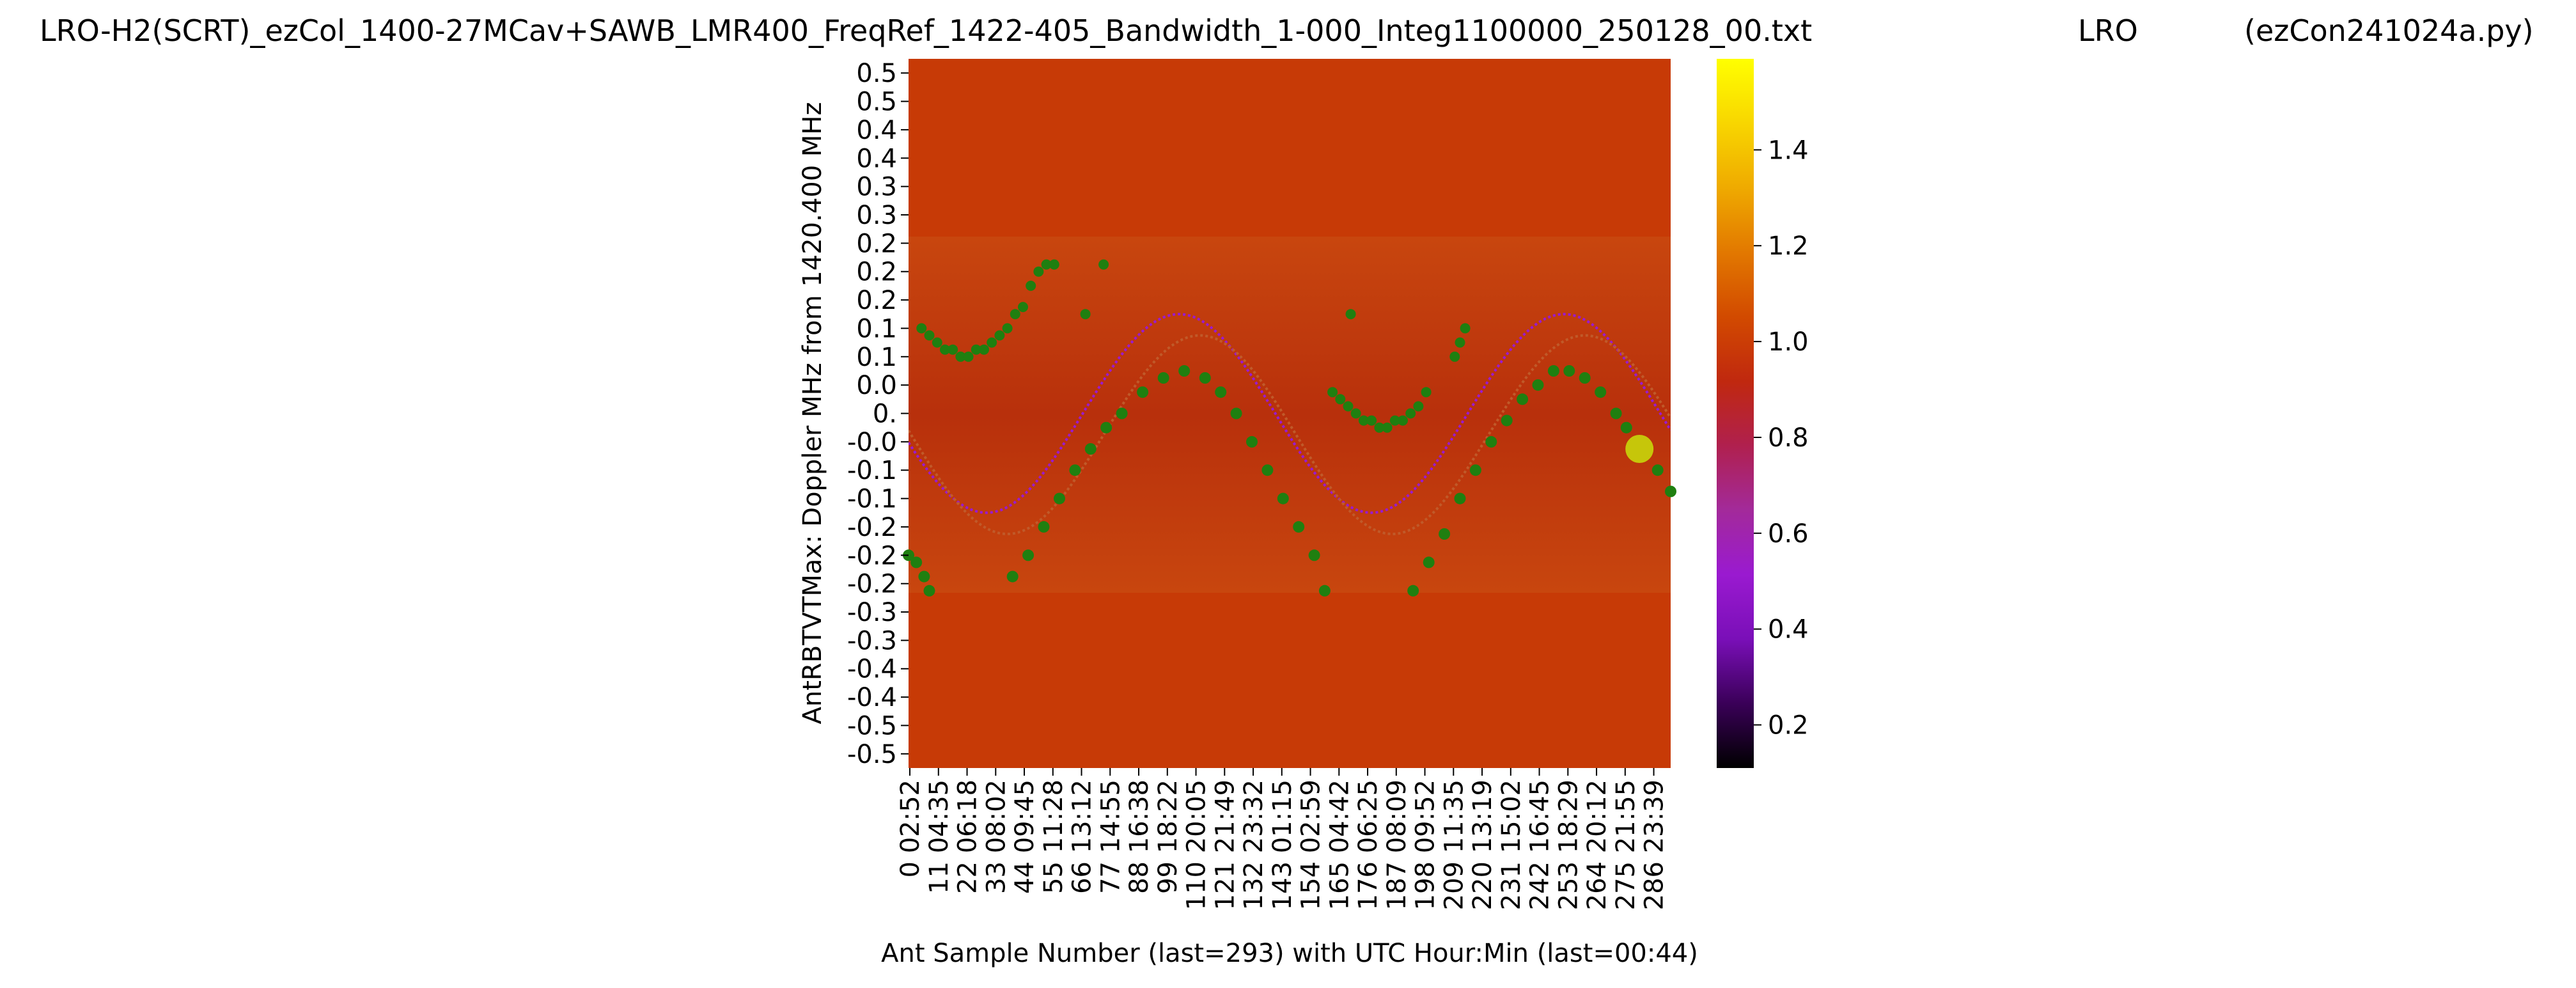 The width and height of the screenshot is (2576, 988). Describe the element at coordinates (1282, 845) in the screenshot. I see `x-tick-label: 143 01:15` at that location.